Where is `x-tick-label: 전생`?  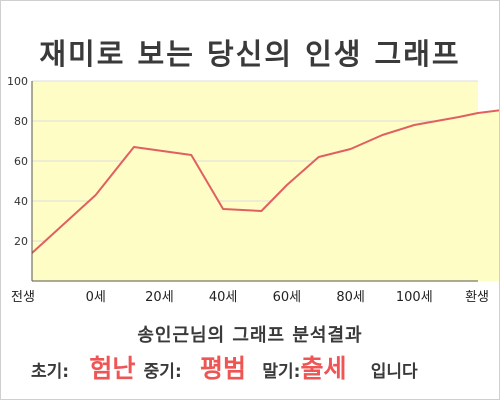 x-tick-label: 전생 is located at coordinates (23, 297).